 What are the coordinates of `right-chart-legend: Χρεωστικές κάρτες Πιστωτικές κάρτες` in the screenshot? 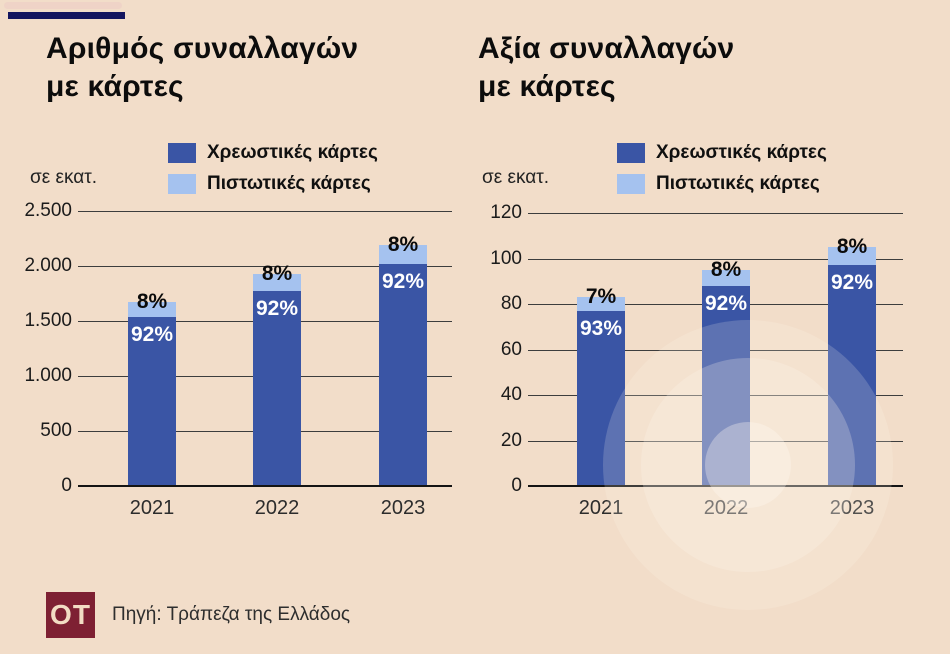 It's located at (722, 171).